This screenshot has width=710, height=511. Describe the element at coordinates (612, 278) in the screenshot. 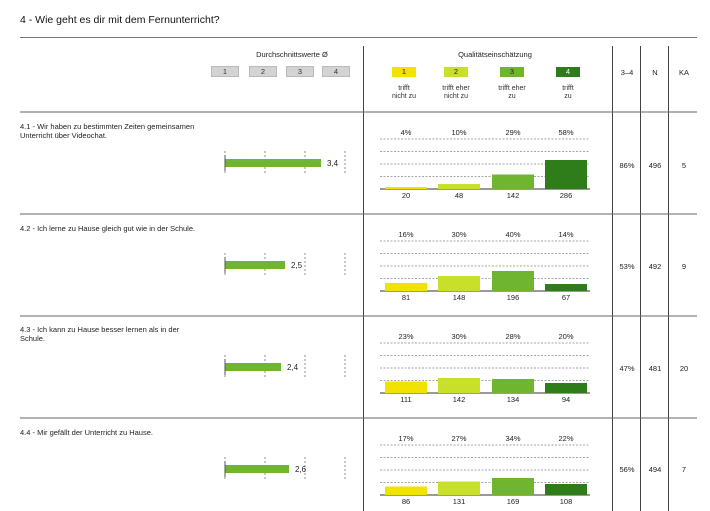

I see `divider-quality-stats` at that location.